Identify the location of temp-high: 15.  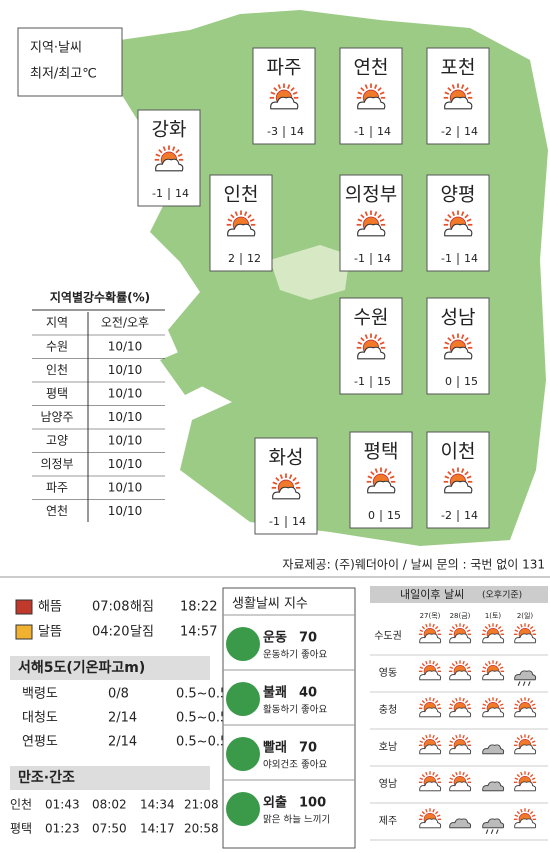
(394, 515).